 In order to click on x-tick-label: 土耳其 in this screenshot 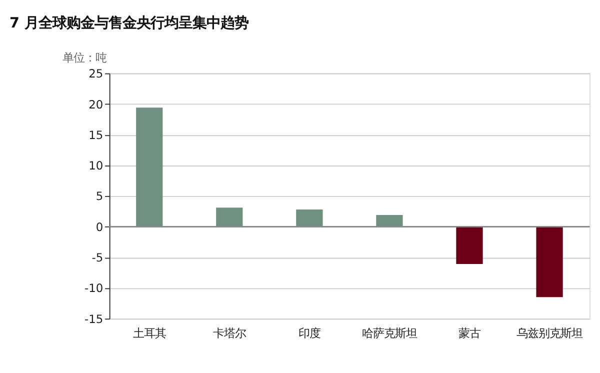, I will do `click(149, 333)`.